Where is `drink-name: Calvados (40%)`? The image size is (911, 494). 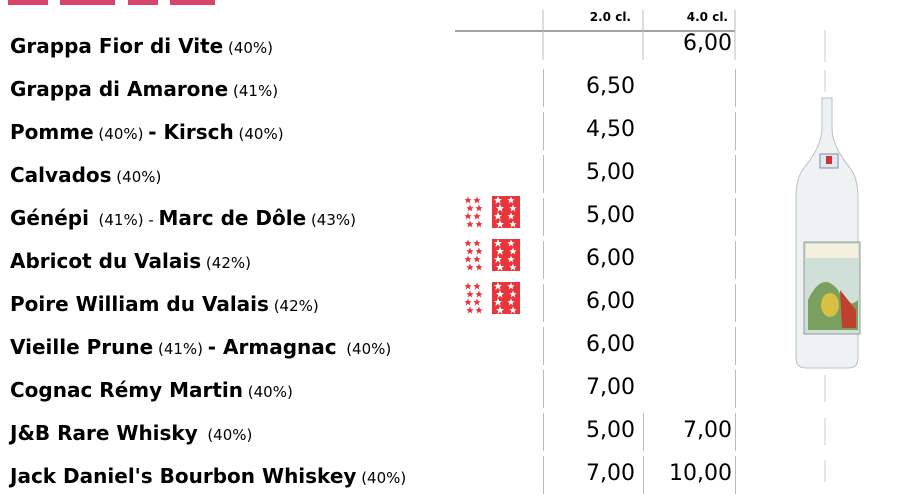
drink-name: Calvados (40%) is located at coordinates (85, 175).